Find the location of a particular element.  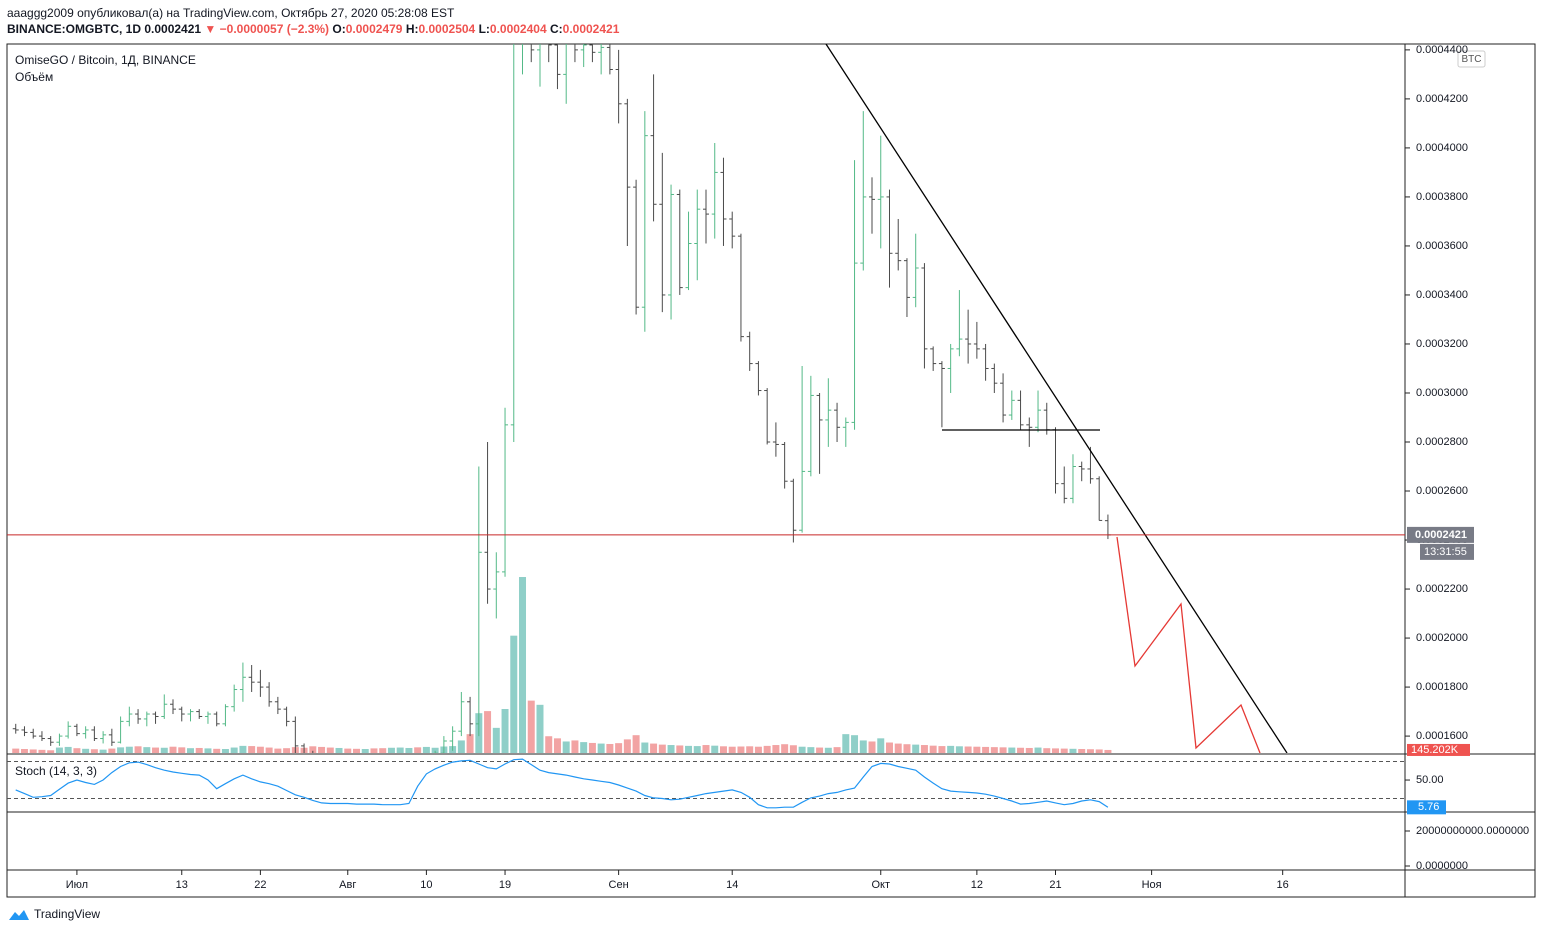

y-tick-label: 0.0002800 is located at coordinates (1442, 442).